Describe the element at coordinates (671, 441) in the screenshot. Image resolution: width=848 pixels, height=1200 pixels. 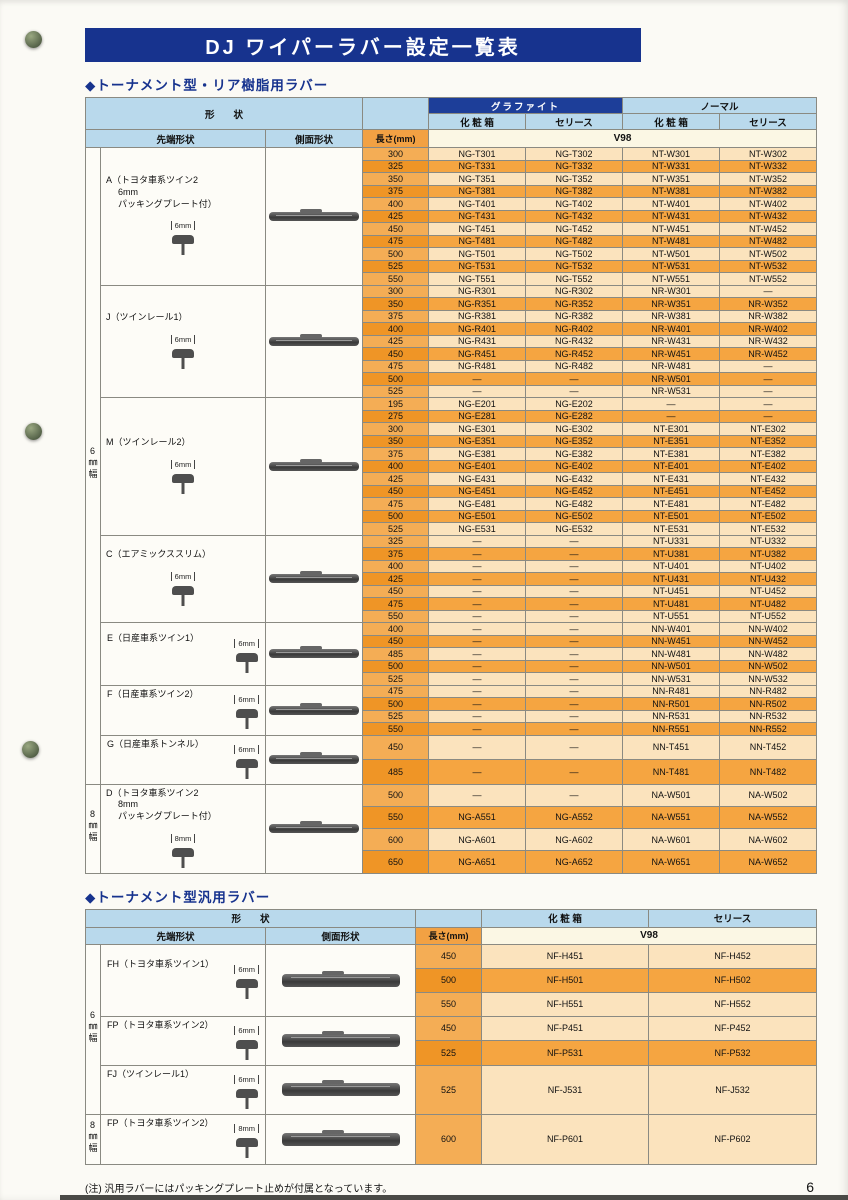
I see `part-number-cell: NT-E351` at that location.